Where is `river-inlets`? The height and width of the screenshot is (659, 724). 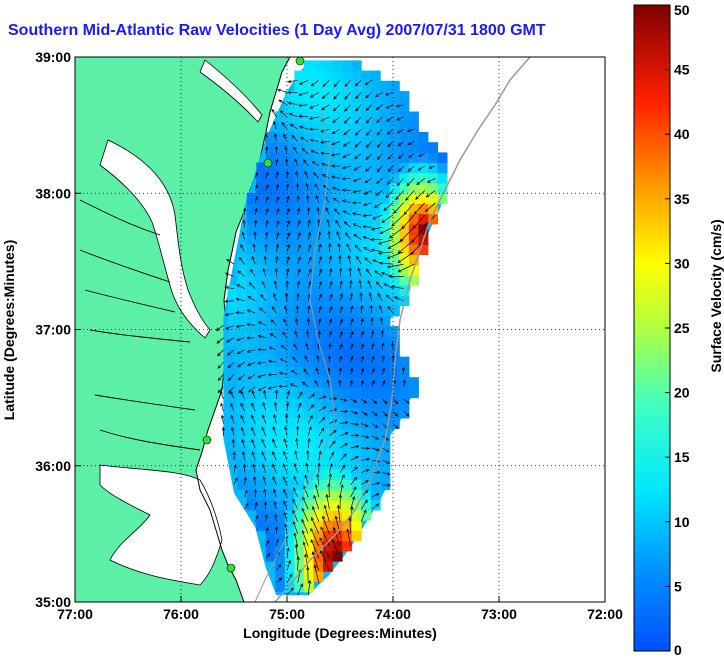 river-inlets is located at coordinates (140, 325).